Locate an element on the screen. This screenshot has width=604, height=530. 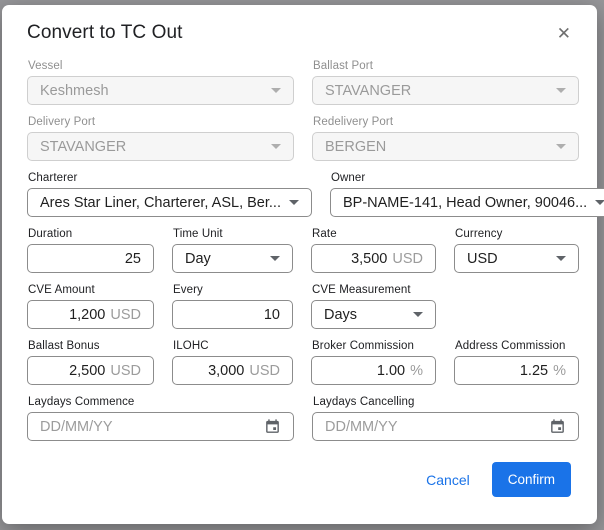
every-input: 10 is located at coordinates (232, 314).